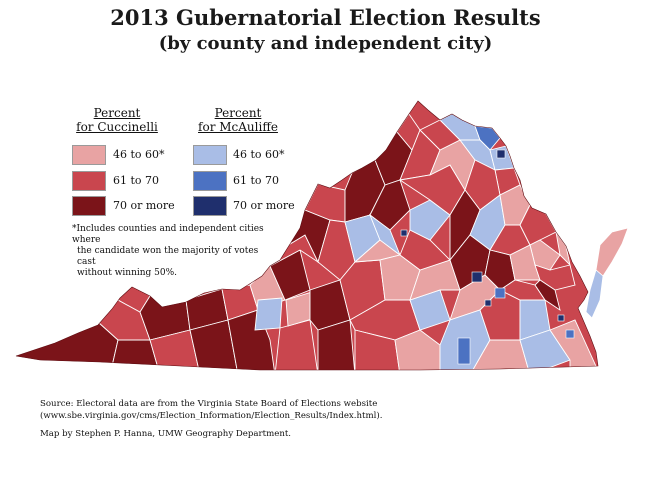 The width and height of the screenshot is (651, 480). What do you see at coordinates (256, 180) in the screenshot?
I see `legend-label-mcauliffe-61-70: 61 to 70` at bounding box center [256, 180].